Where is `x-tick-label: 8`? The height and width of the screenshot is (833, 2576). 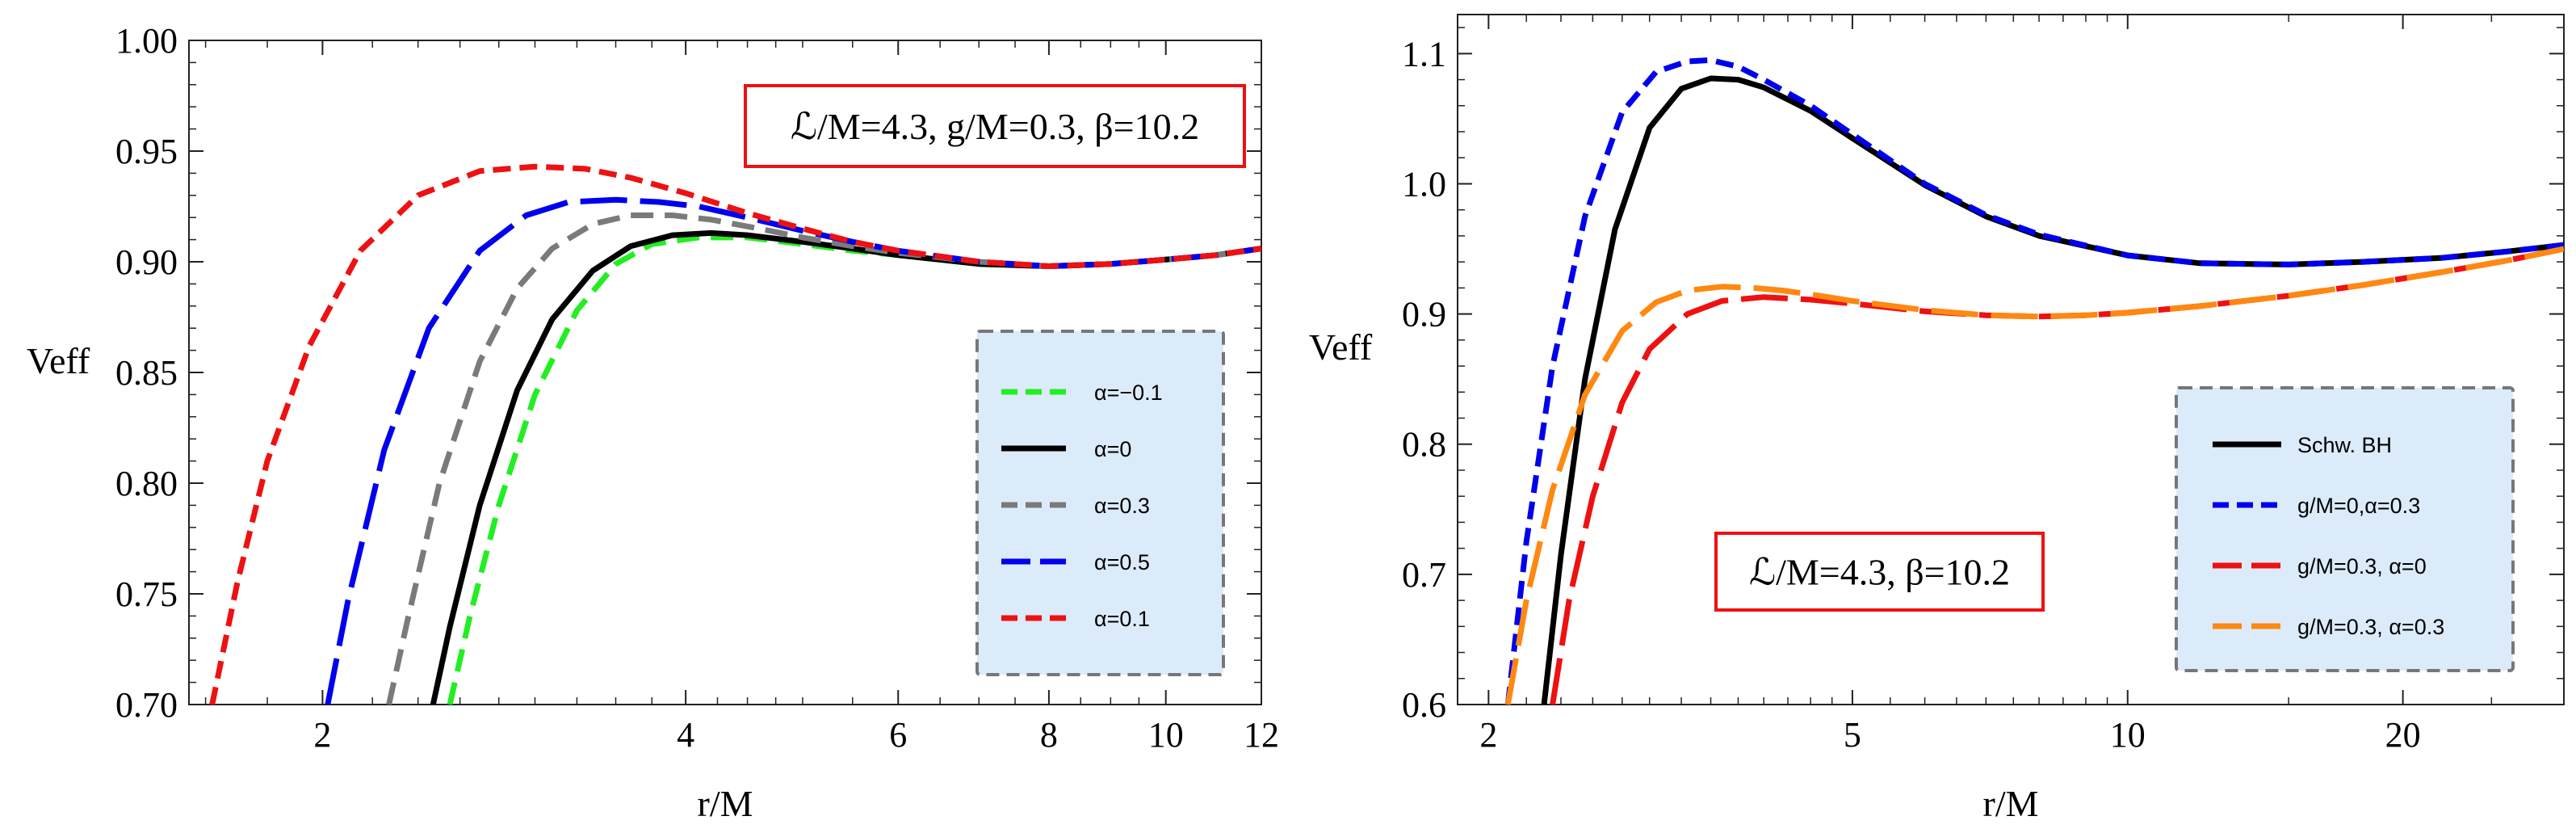
x-tick-label: 8 is located at coordinates (1049, 735).